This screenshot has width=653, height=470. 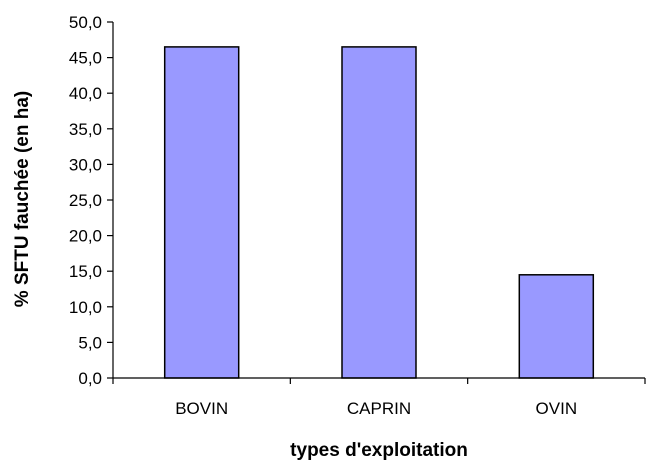 I want to click on x-axis-label: types d'exploitation, so click(x=379, y=450).